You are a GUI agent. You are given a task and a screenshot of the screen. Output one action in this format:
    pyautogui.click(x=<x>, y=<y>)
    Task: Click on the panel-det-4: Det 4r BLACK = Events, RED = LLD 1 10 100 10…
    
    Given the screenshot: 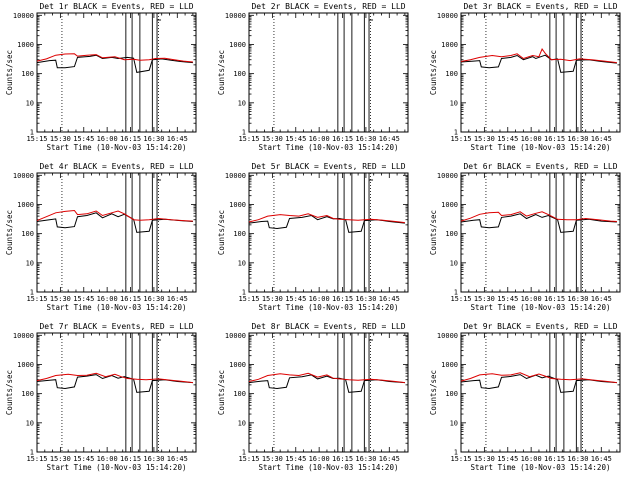 What is the action you would take?
    pyautogui.click(x=101, y=237)
    